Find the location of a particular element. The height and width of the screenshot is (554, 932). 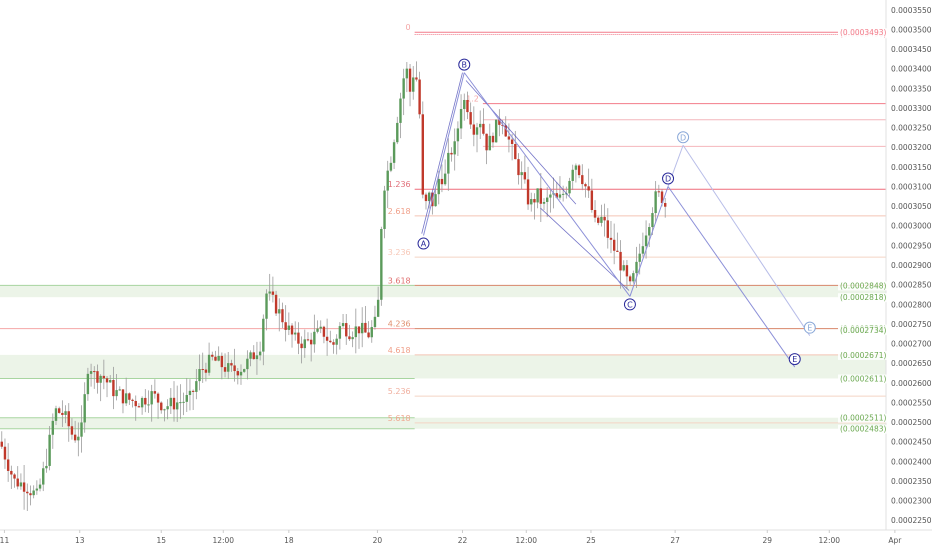

wave-point-label: B is located at coordinates (465, 65).